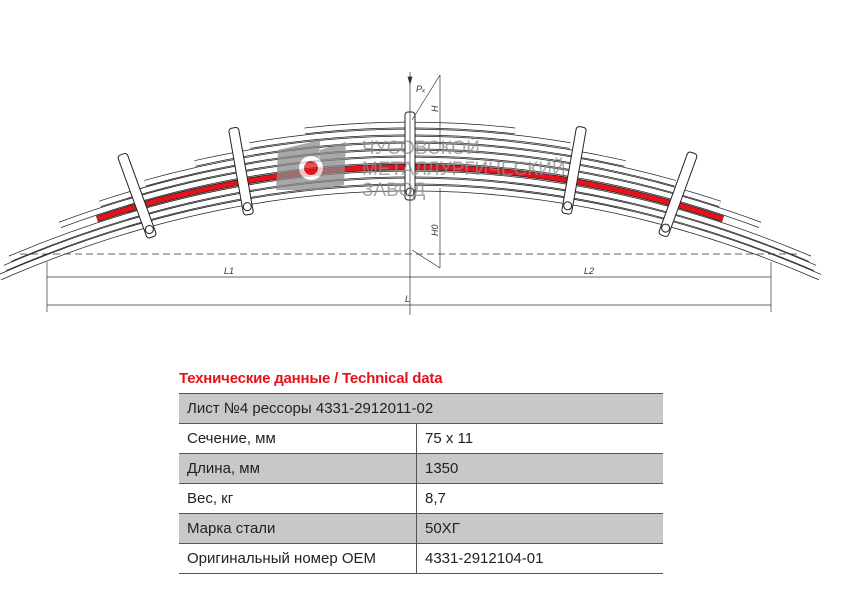  Describe the element at coordinates (421, 148) in the screenshot. I see `watermark-line-1: ЧУСОВСКОЙ` at that location.